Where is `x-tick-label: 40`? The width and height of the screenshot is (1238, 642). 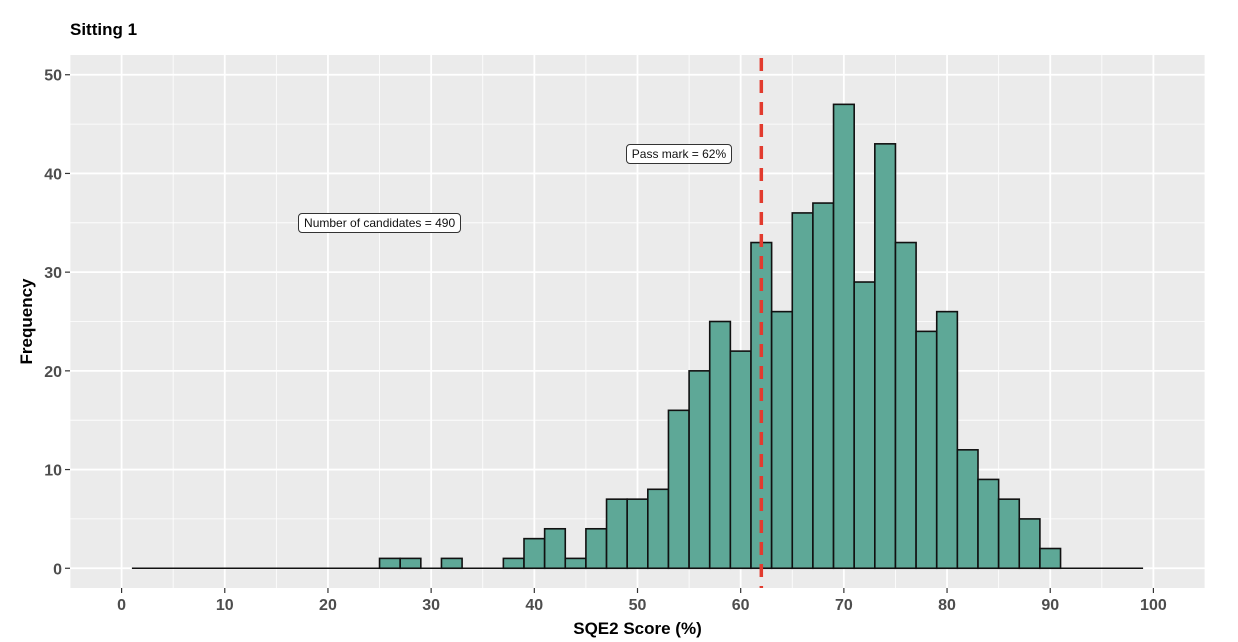 x-tick-label: 40 is located at coordinates (534, 605).